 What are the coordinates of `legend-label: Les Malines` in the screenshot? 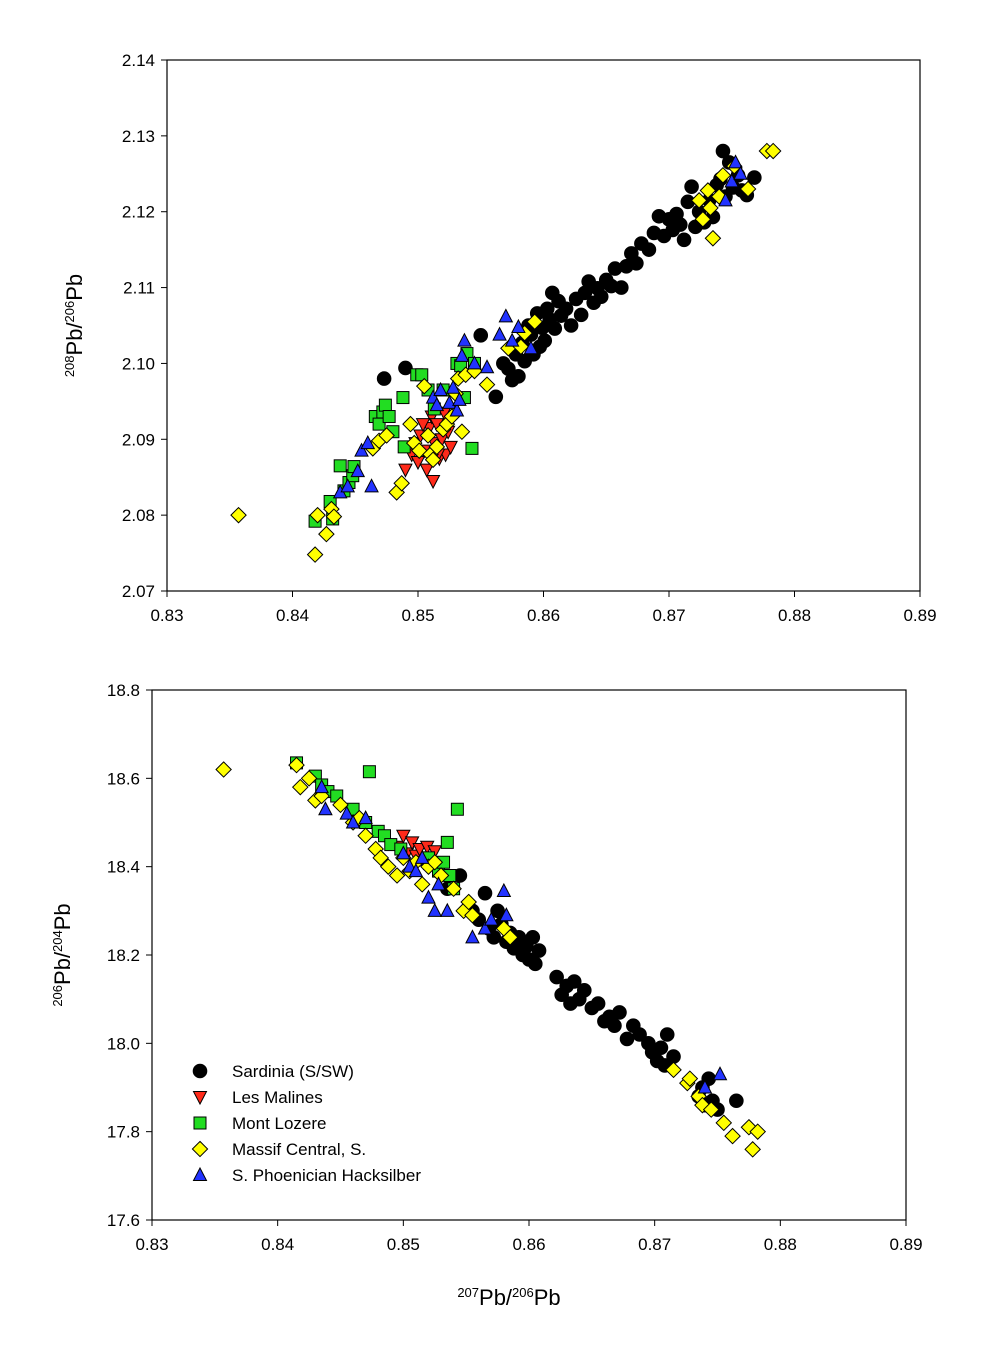 It's located at (277, 1097).